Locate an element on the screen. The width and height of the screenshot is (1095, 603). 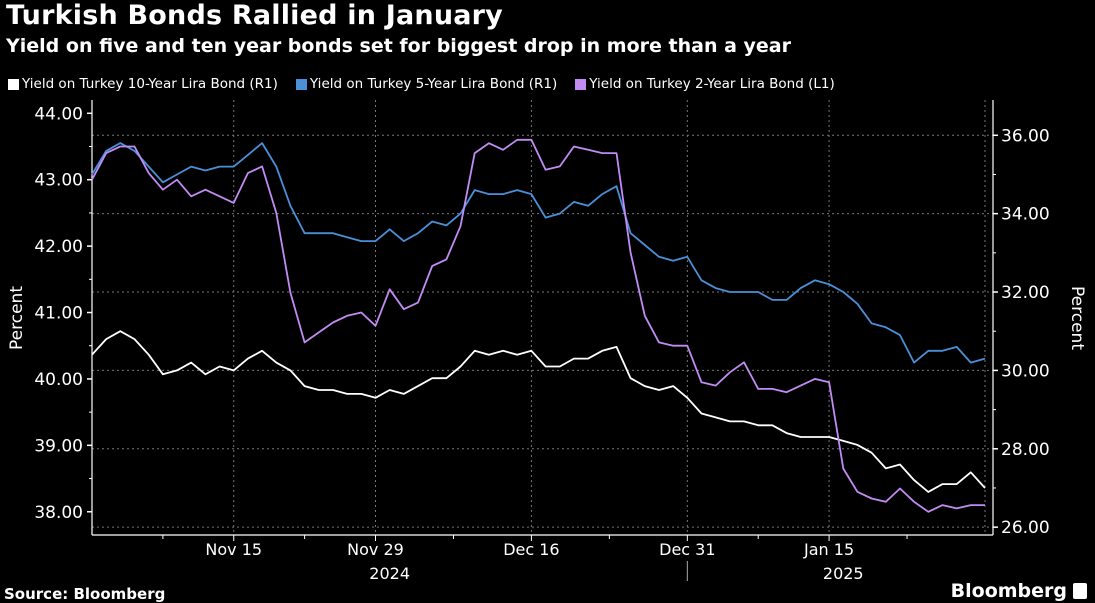
x-tick-label: Dec 16 is located at coordinates (531, 549).